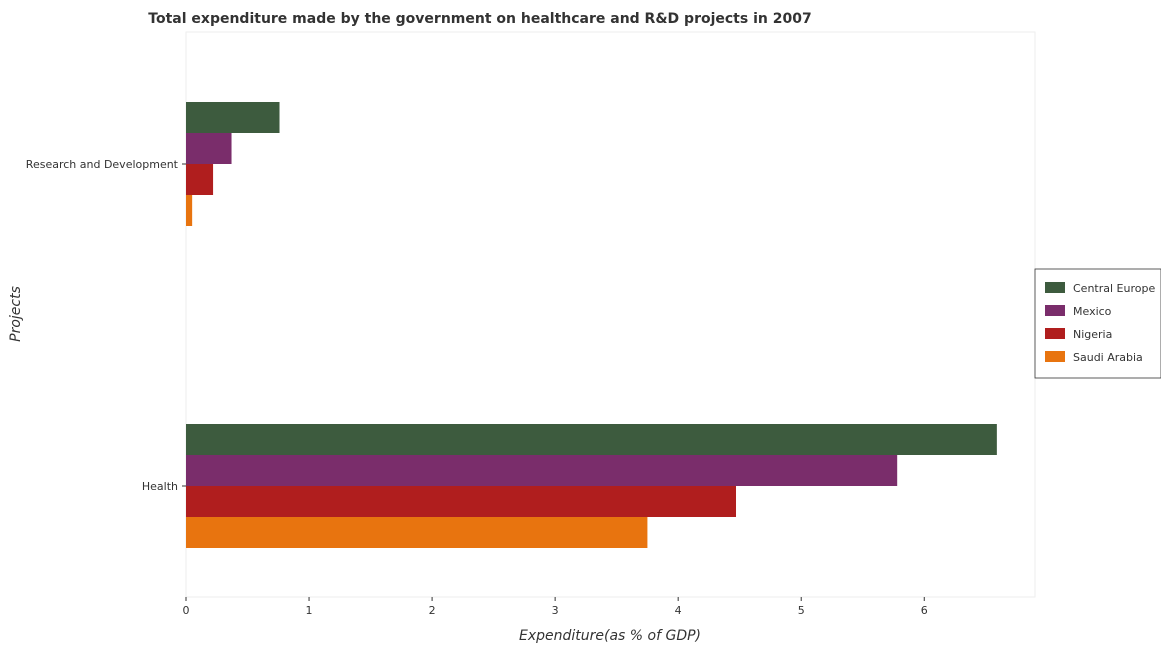 This screenshot has width=1161, height=650. What do you see at coordinates (16, 314) in the screenshot?
I see `y-axis-label: Projects` at bounding box center [16, 314].